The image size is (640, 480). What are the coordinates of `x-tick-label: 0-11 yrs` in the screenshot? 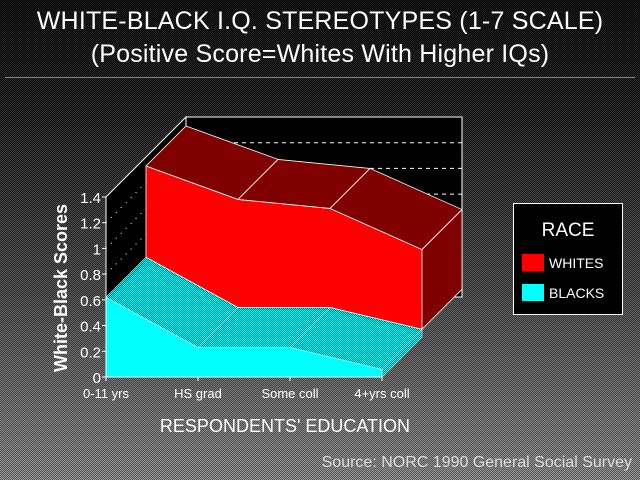 It's located at (106, 393).